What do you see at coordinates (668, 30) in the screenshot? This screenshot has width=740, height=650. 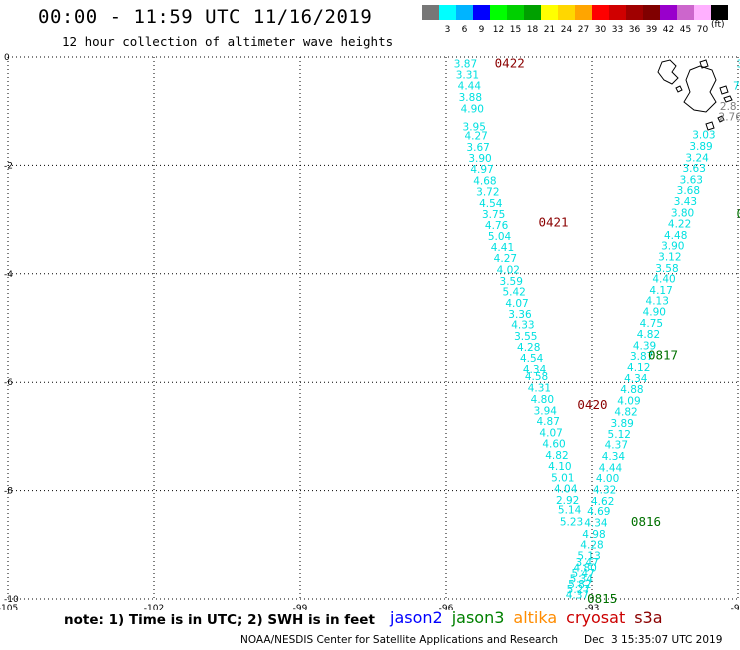 I see `color-scale-label: 42` at bounding box center [668, 30].